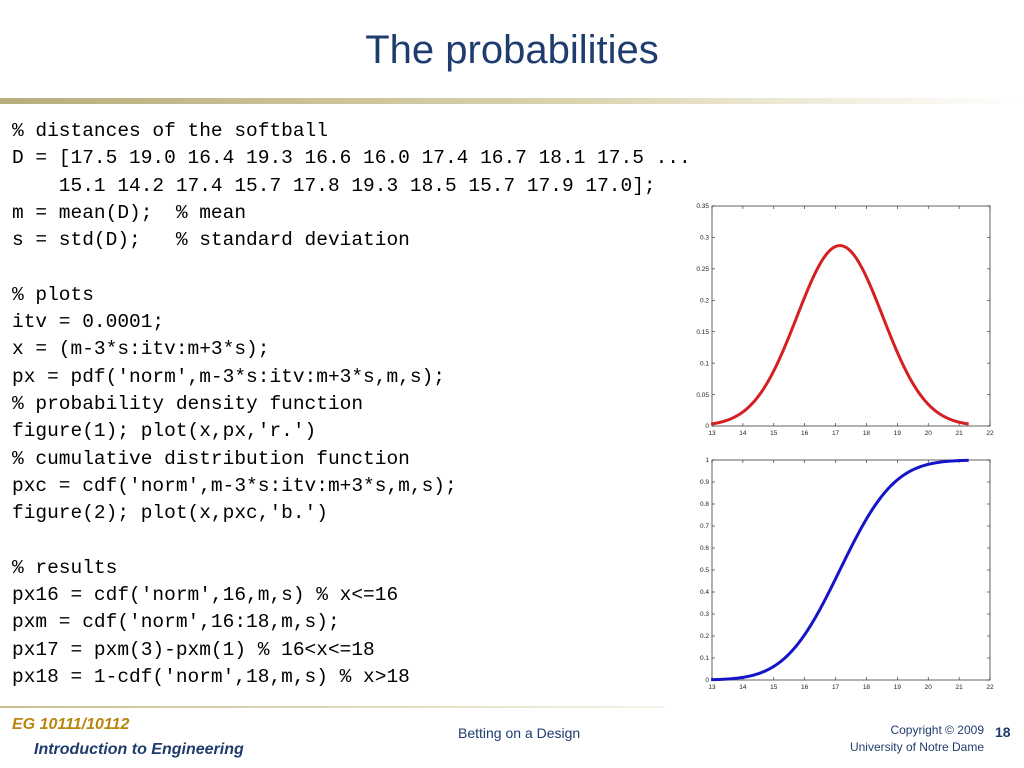 The height and width of the screenshot is (768, 1024). I want to click on cdf-y-tick-label: 0.8, so click(704, 504).